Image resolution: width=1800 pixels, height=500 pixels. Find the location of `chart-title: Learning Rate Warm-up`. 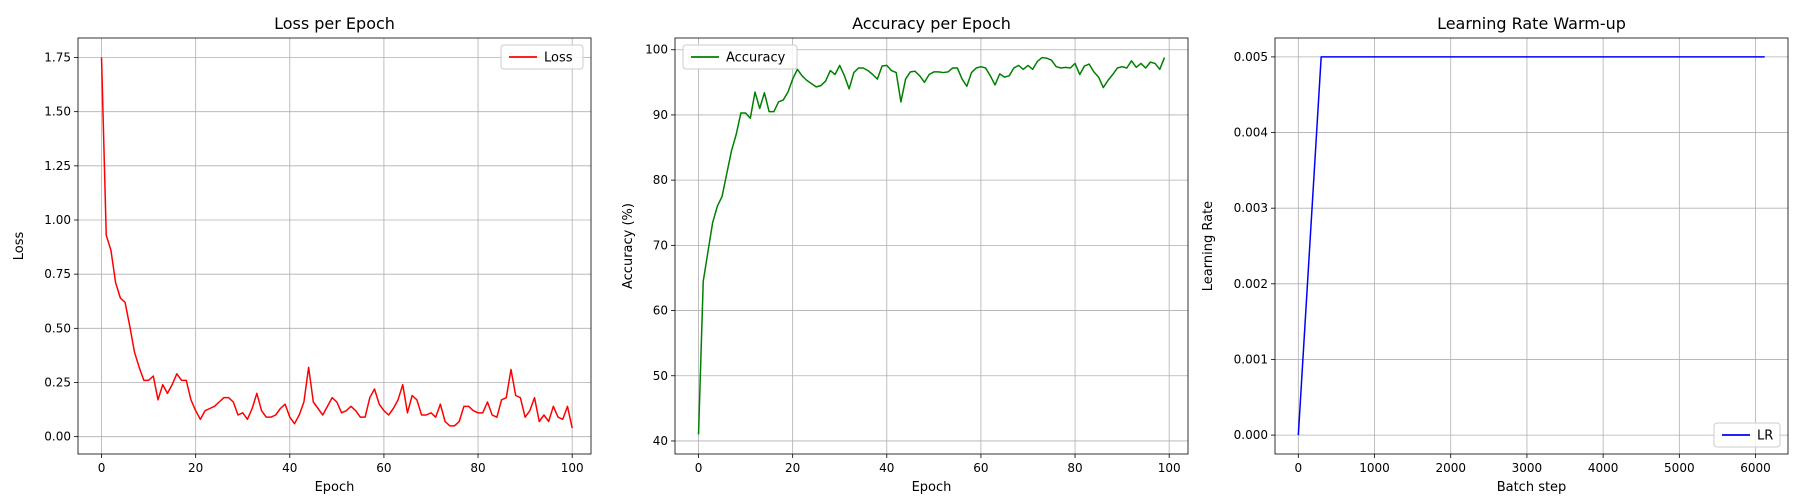

chart-title: Learning Rate Warm-up is located at coordinates (1531, 23).